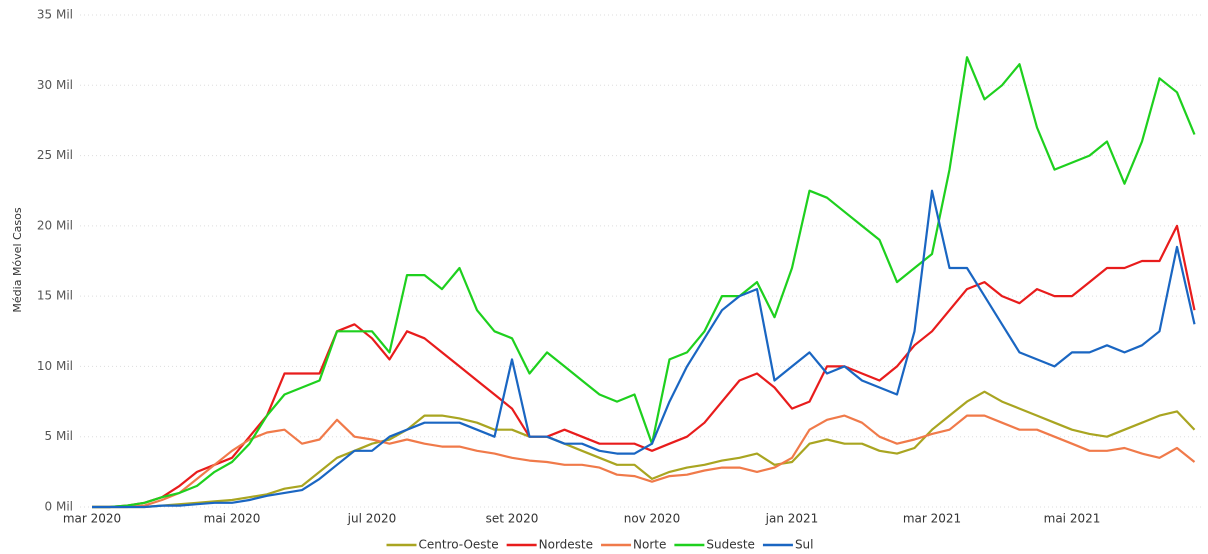 The image size is (1208, 554). I want to click on y-tick-label: 0 Mil, so click(59, 507).